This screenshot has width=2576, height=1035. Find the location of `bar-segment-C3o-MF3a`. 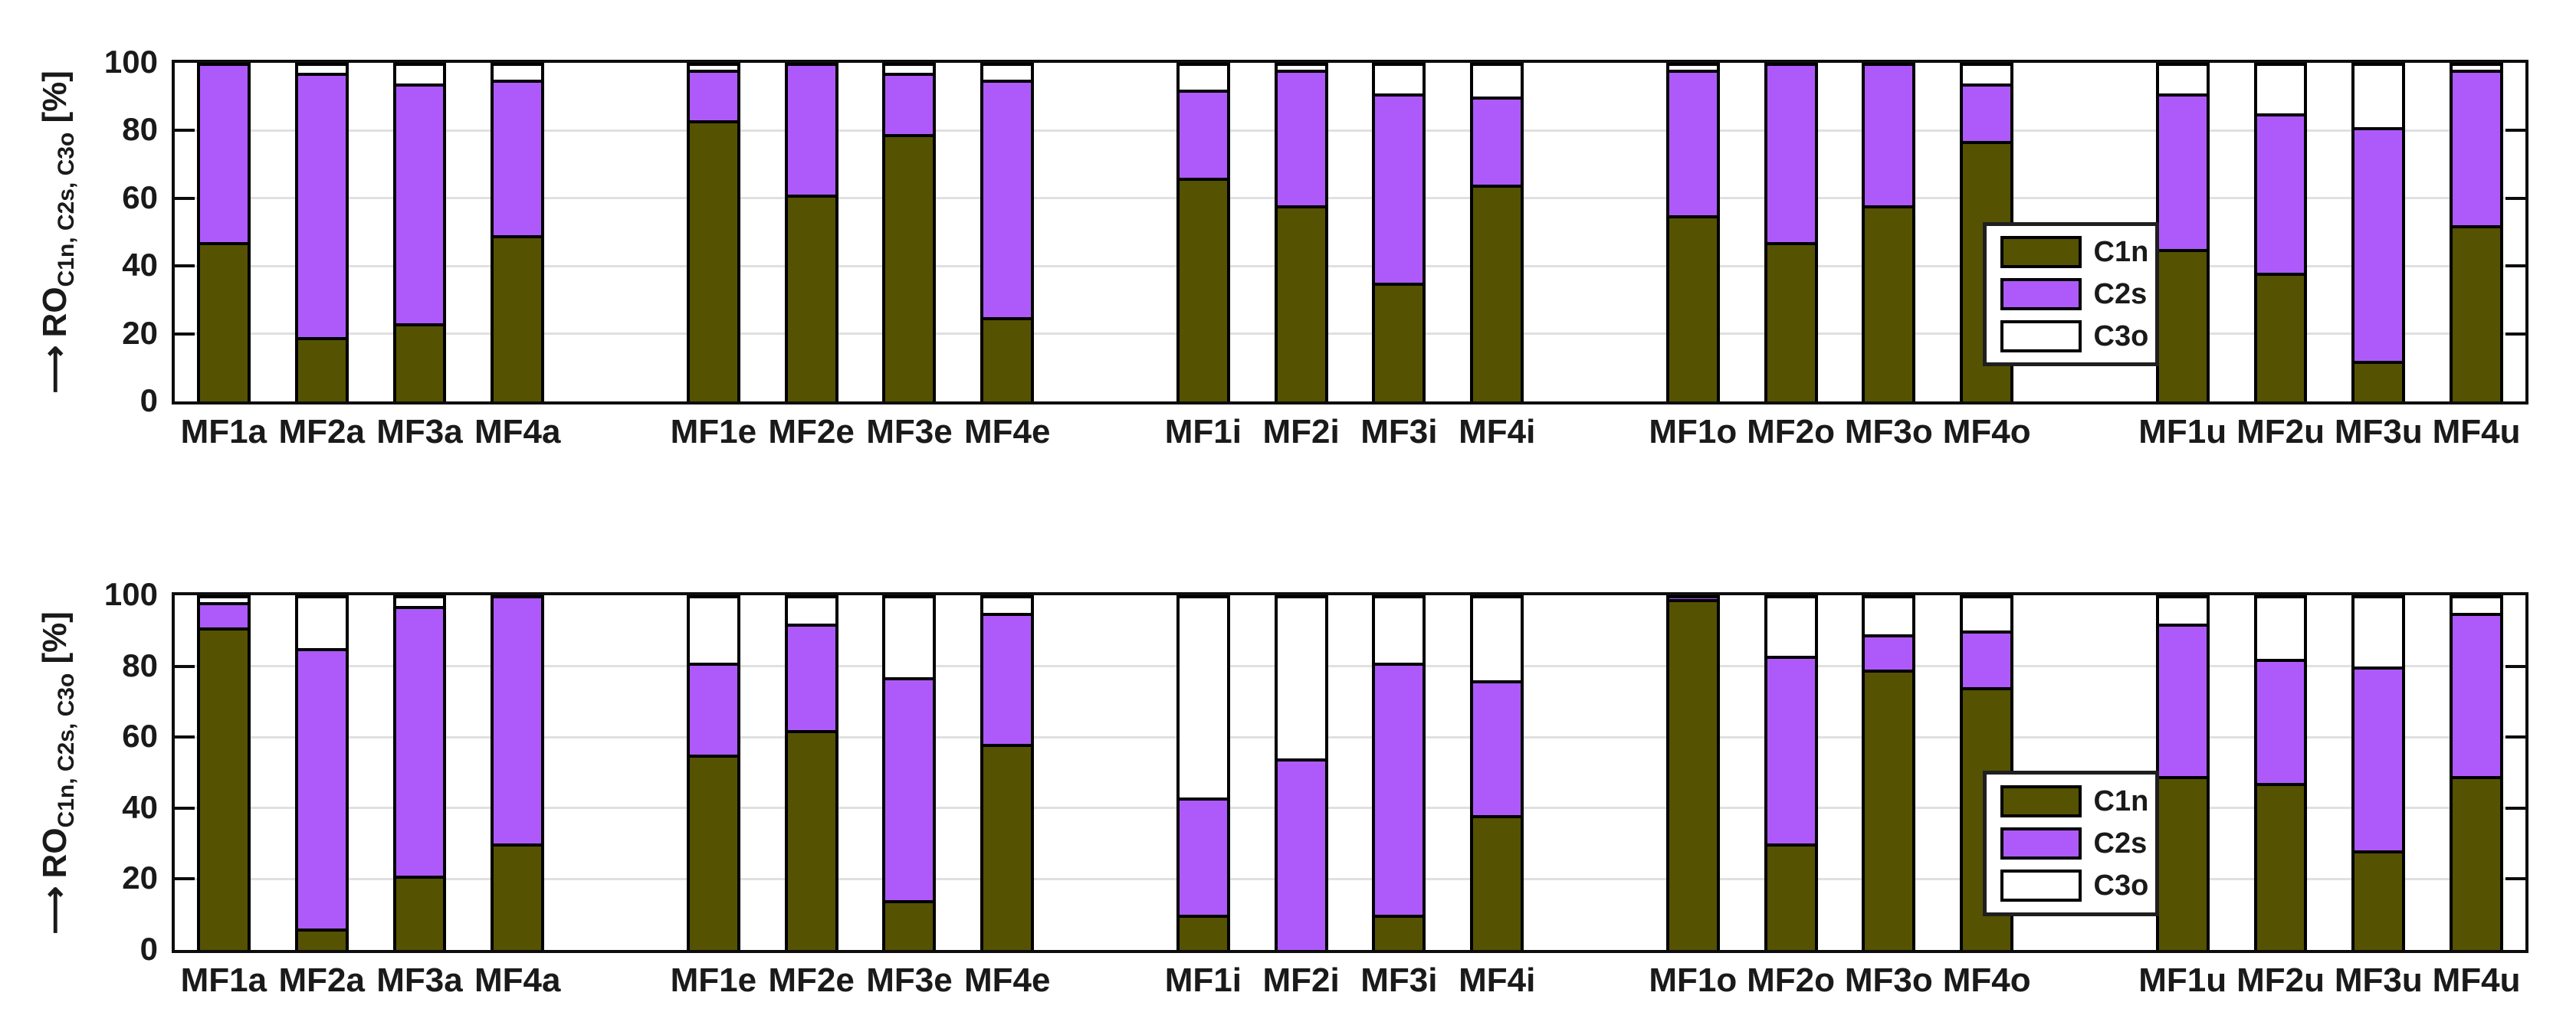

bar-segment-C3o-MF3a is located at coordinates (419, 600).